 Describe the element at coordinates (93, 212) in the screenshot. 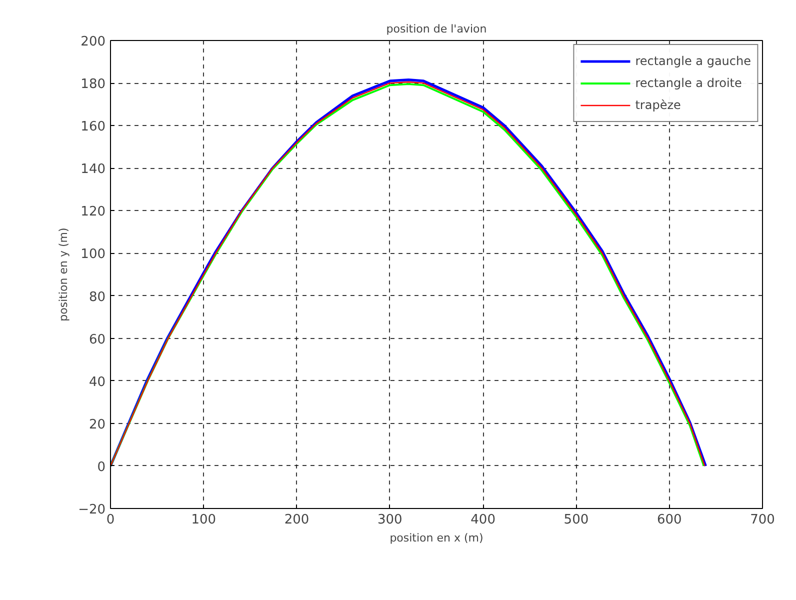

I see `y-tick-label: 120` at that location.